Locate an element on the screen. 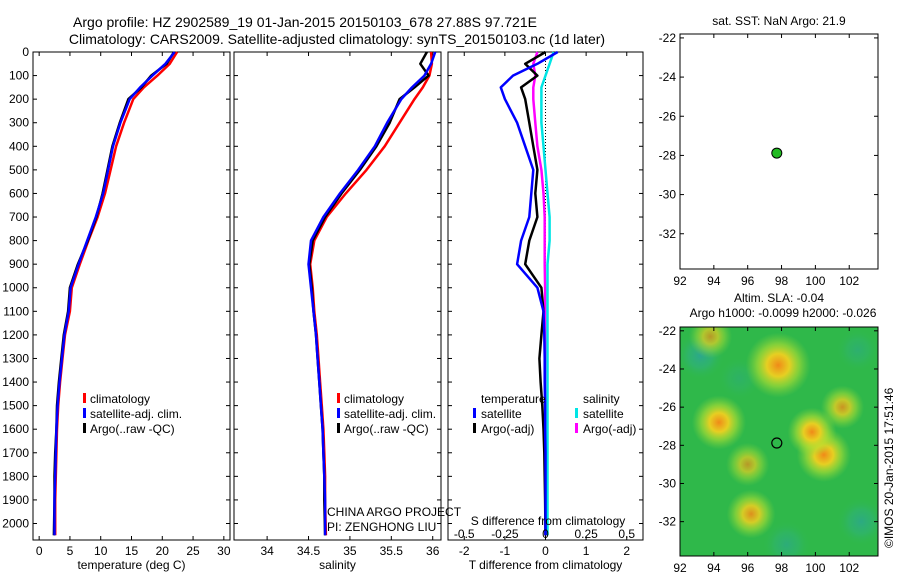  y-tick-label: 500 is located at coordinates (19, 170).